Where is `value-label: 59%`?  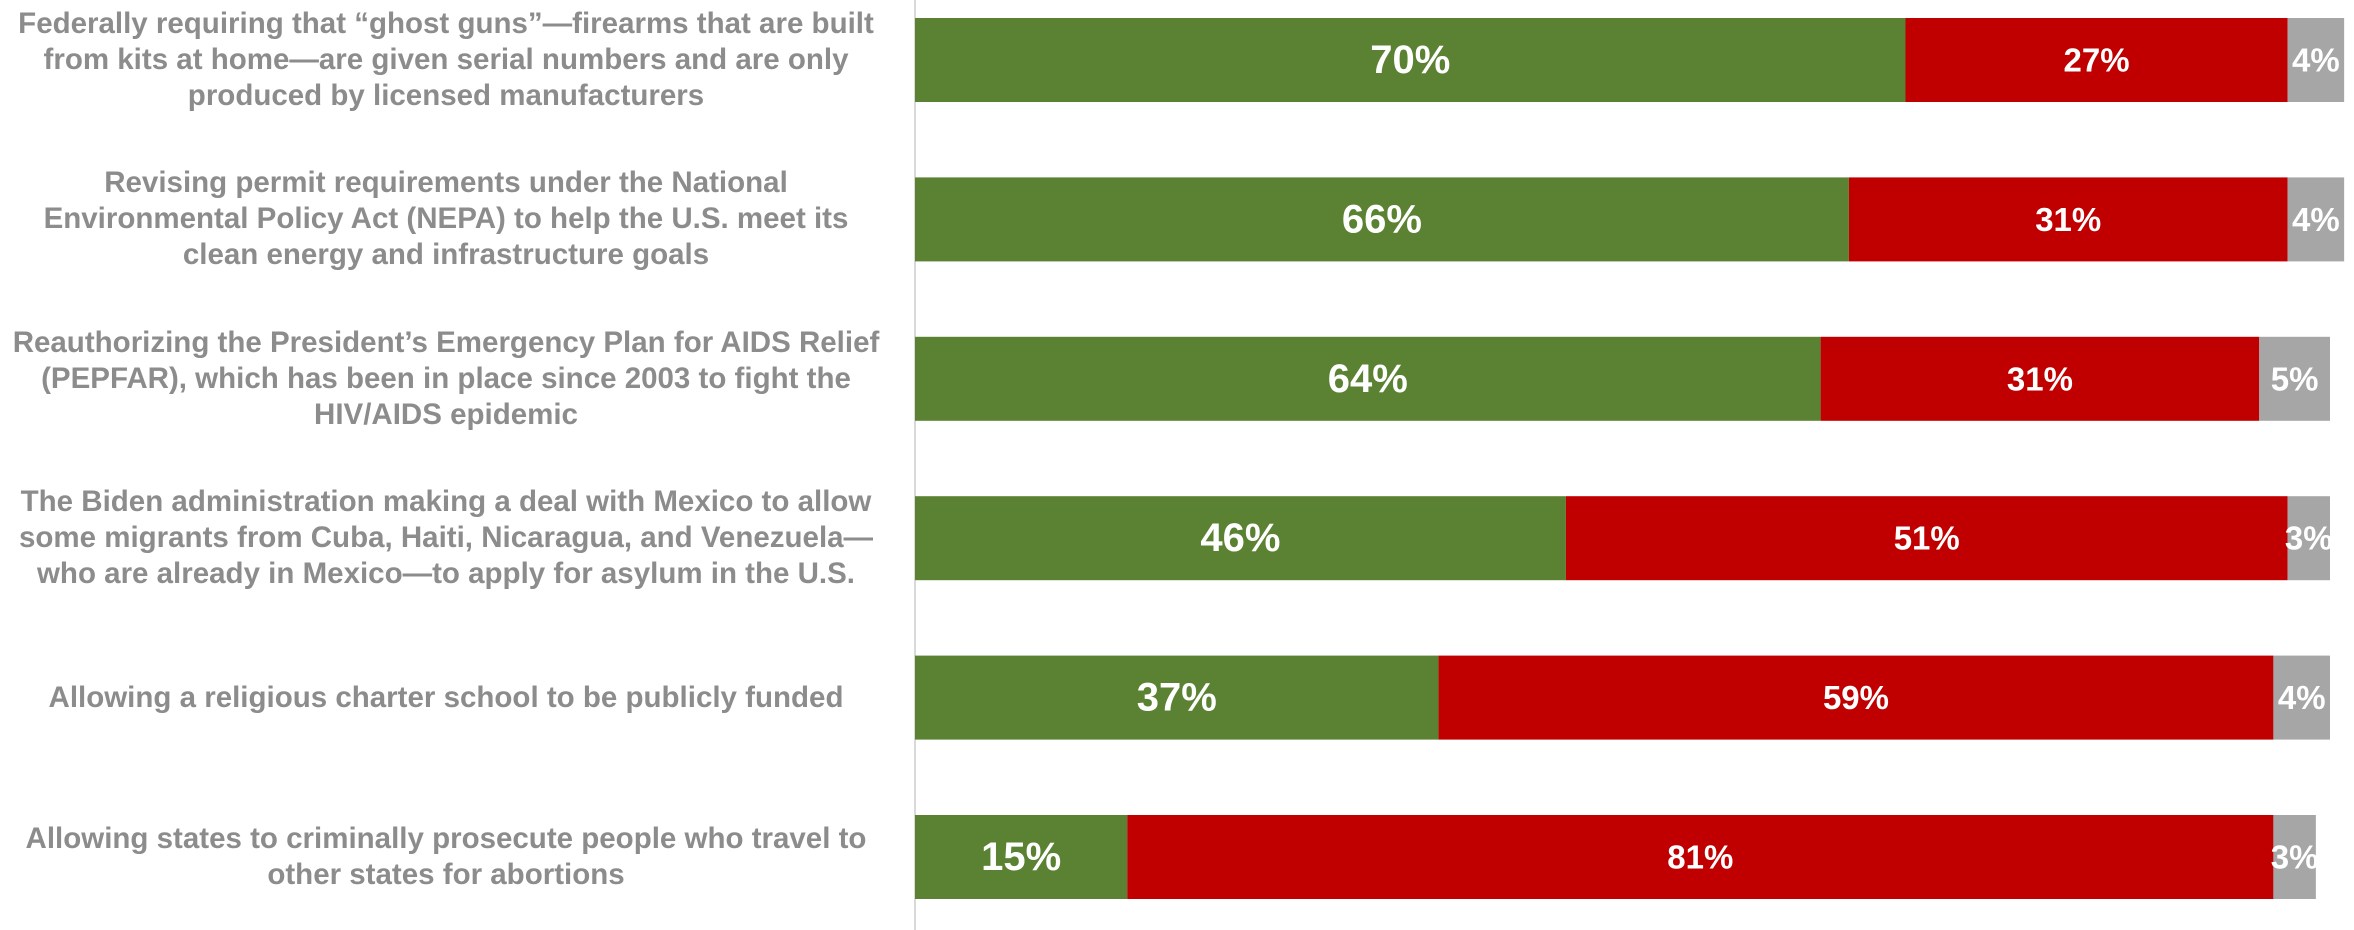 value-label: 59% is located at coordinates (1856, 697).